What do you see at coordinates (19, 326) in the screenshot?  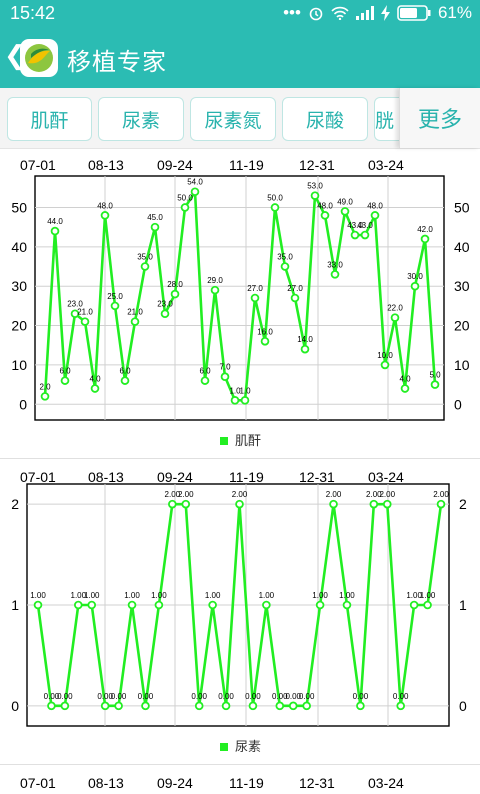 I see `y-tick-label-left: 20` at bounding box center [19, 326].